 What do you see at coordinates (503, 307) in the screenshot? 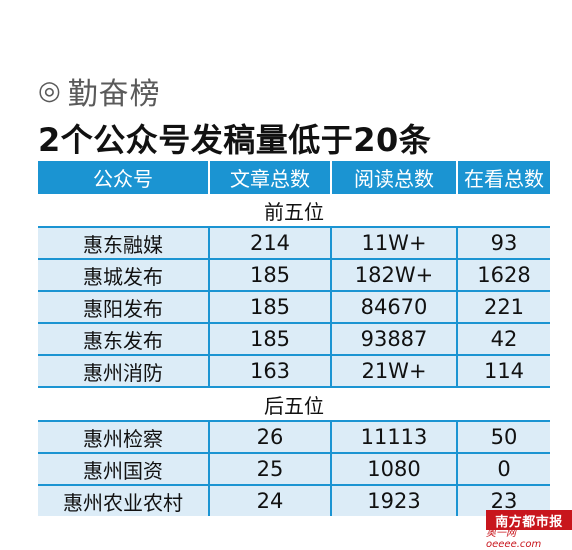
I see `cell-likes: 221` at bounding box center [503, 307].